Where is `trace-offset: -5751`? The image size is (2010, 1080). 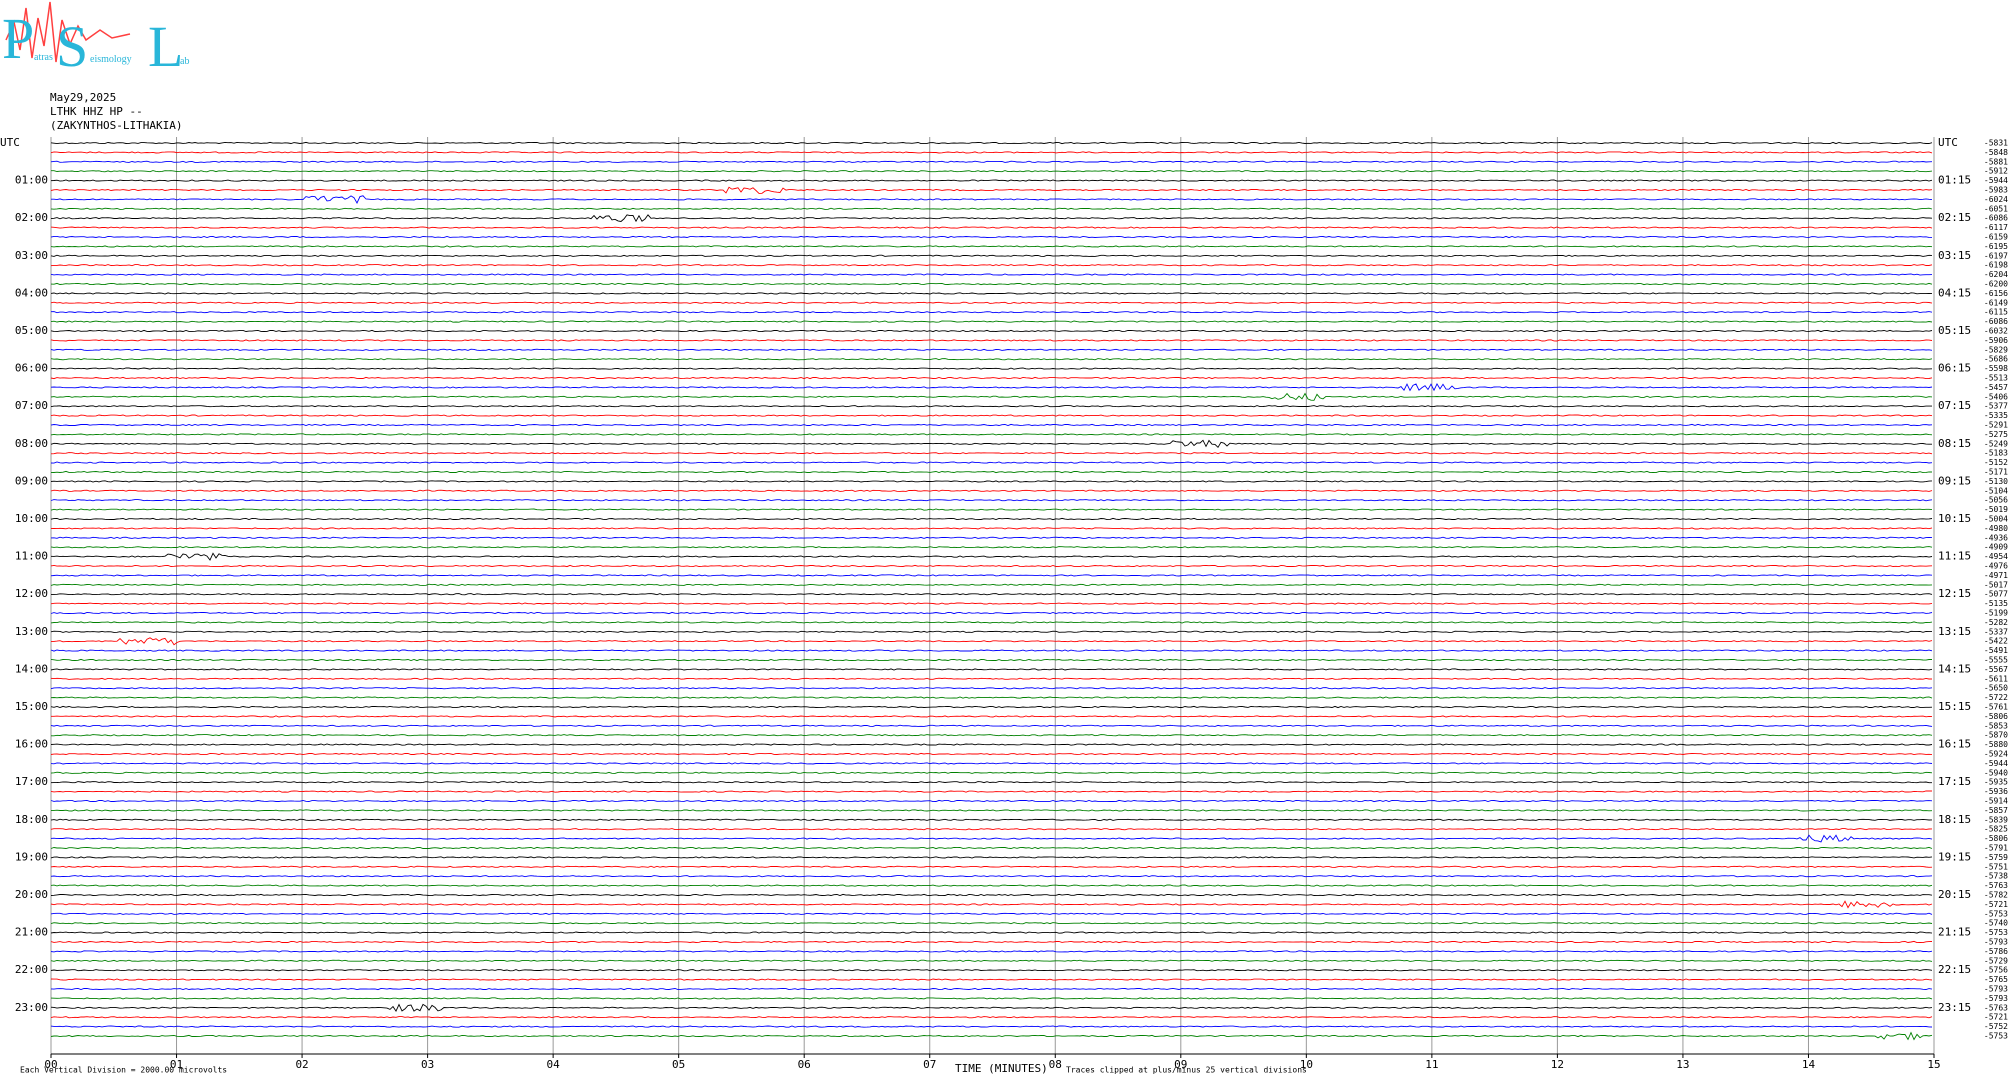
trace-offset: -5751 is located at coordinates (1996, 866).